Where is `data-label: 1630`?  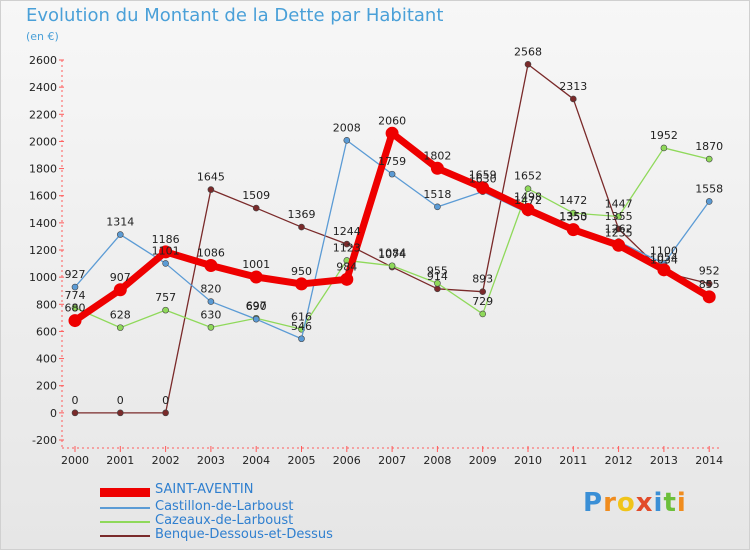 data-label: 1630 is located at coordinates (483, 179).